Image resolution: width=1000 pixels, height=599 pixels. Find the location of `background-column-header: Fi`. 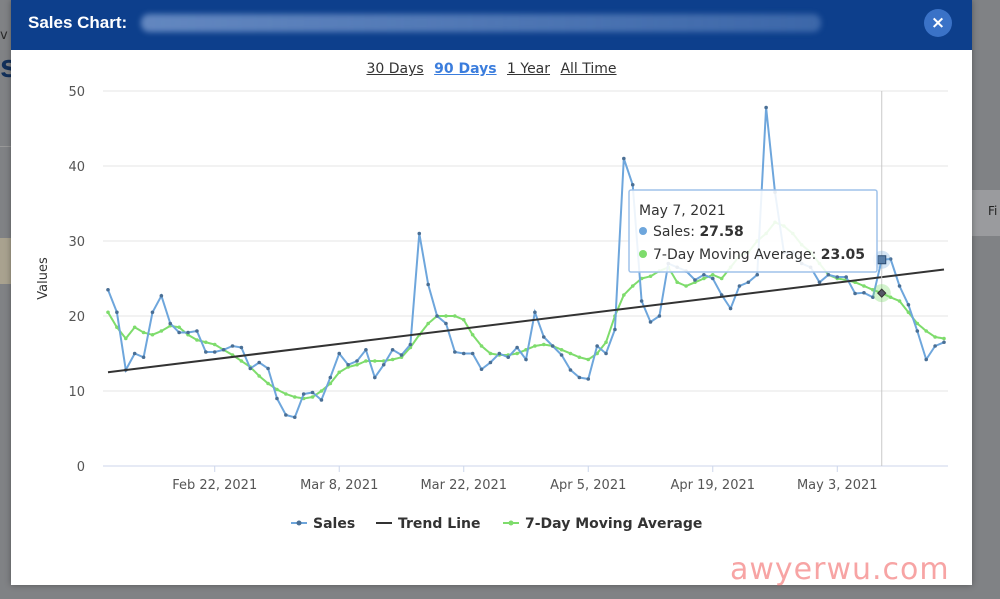

background-column-header: Fi is located at coordinates (986, 213).